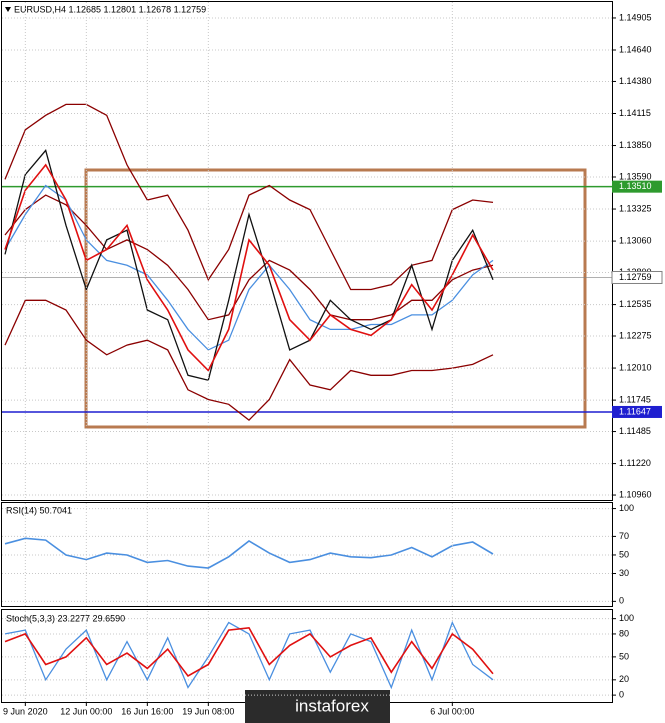 The height and width of the screenshot is (723, 665). Describe the element at coordinates (332, 705) in the screenshot. I see `watermark: instaforex` at that location.